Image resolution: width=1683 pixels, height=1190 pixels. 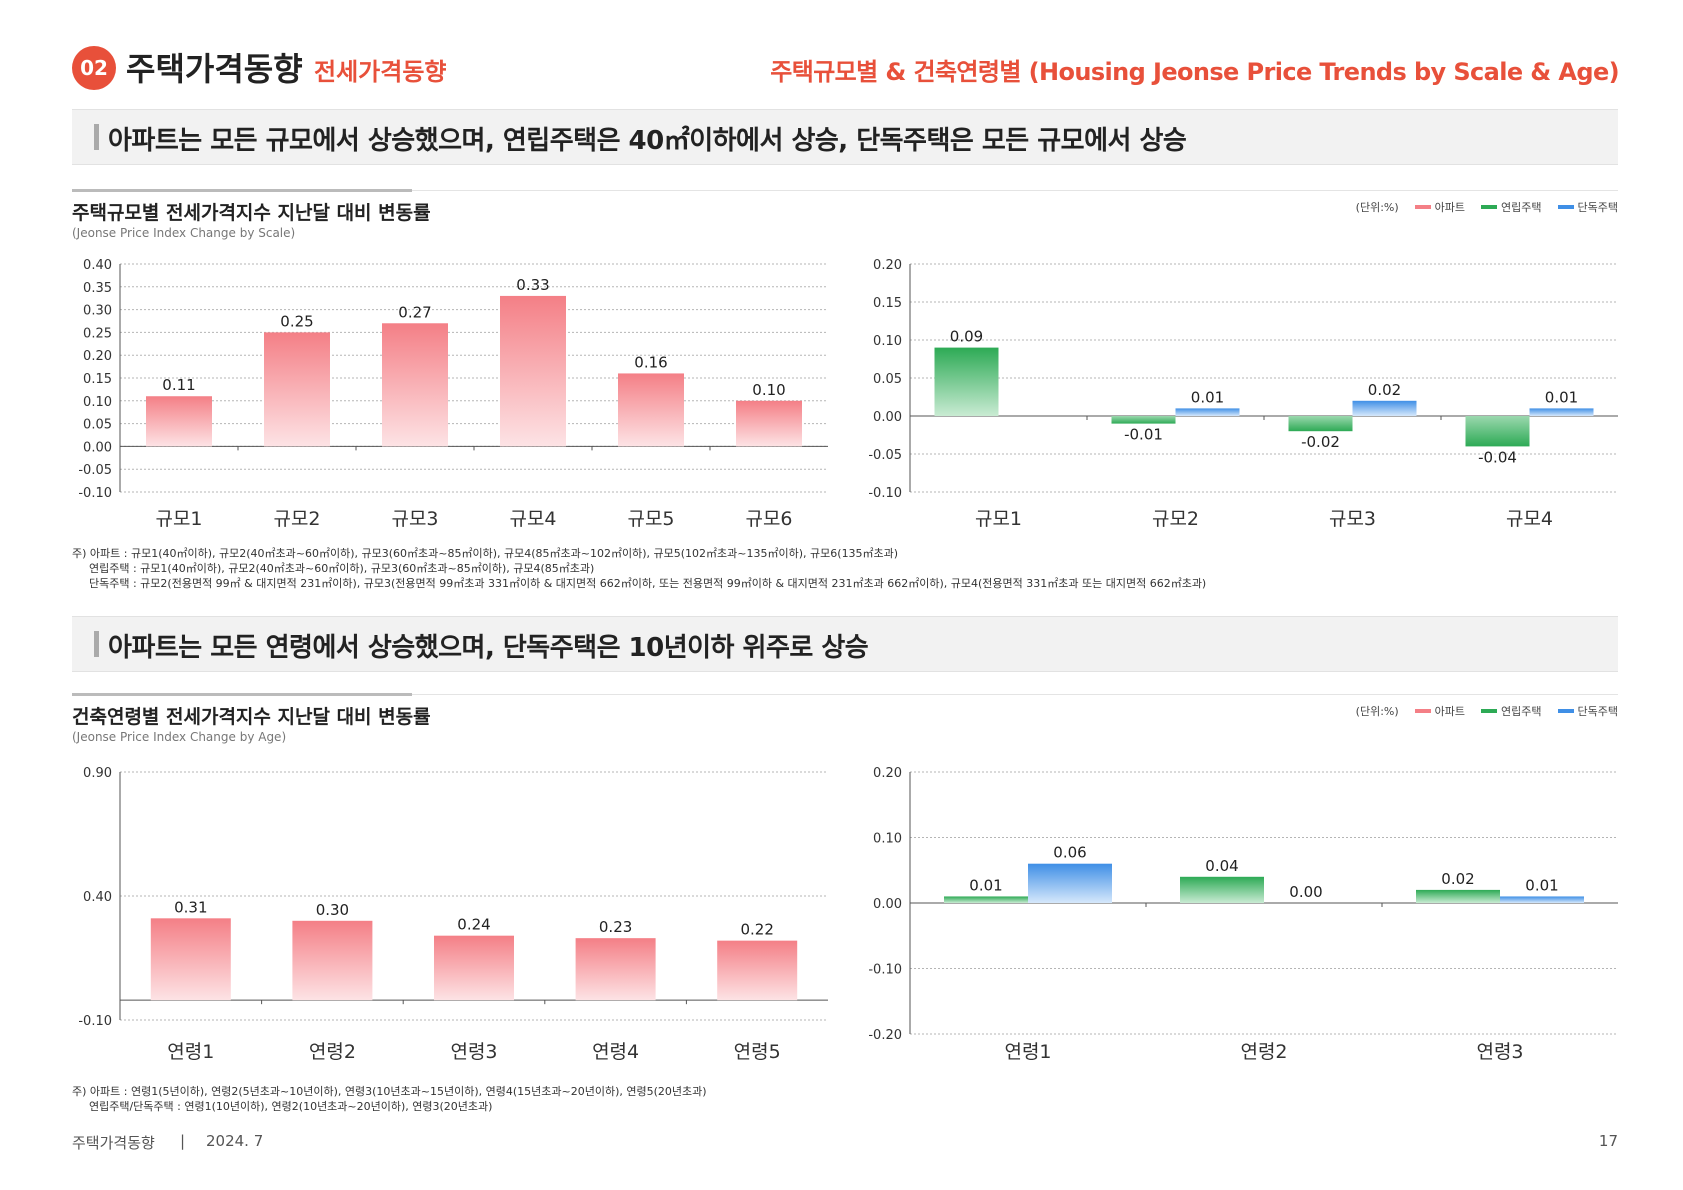 What do you see at coordinates (615, 1052) in the screenshot?
I see `category-label: 연령4` at bounding box center [615, 1052].